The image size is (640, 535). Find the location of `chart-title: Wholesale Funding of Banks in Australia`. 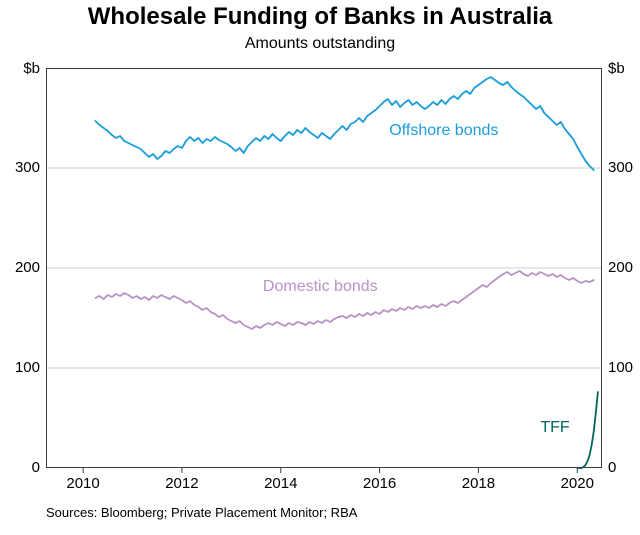

chart-title: Wholesale Funding of Banks in Australia is located at coordinates (320, 16).